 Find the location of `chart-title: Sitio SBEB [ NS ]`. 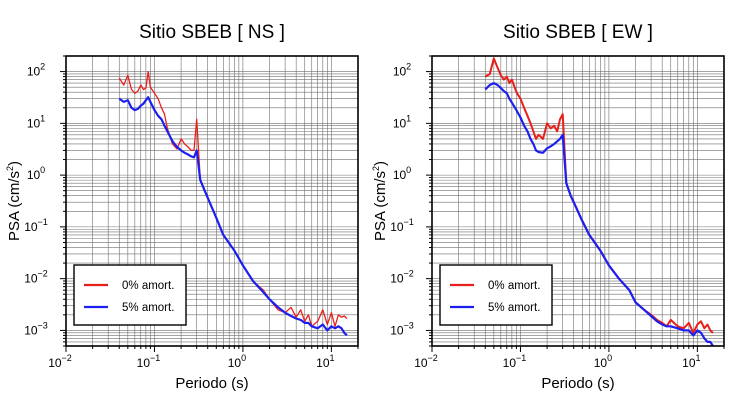

chart-title: Sitio SBEB [ NS ] is located at coordinates (212, 32).